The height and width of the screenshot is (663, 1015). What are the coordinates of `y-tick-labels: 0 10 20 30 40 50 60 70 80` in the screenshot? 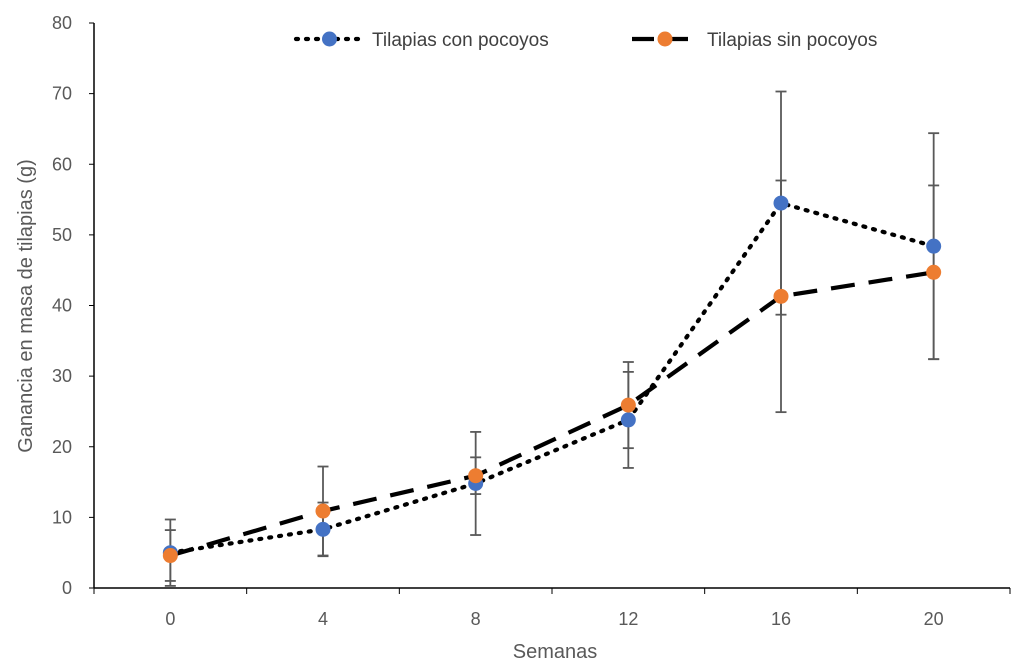 It's located at (73, 305).